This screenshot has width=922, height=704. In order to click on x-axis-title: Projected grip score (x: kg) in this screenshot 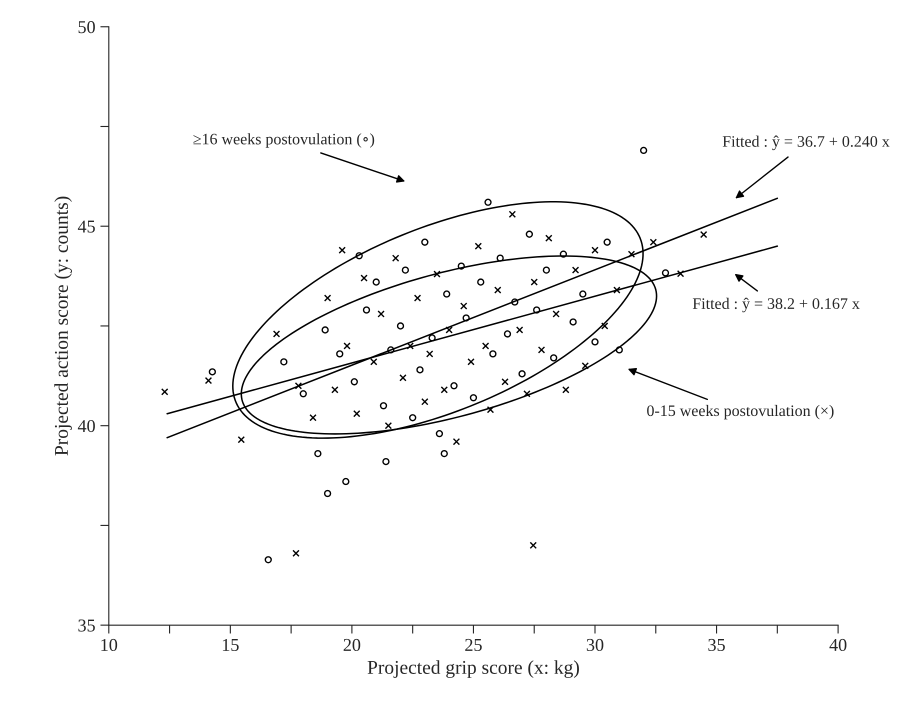, I will do `click(473, 669)`.